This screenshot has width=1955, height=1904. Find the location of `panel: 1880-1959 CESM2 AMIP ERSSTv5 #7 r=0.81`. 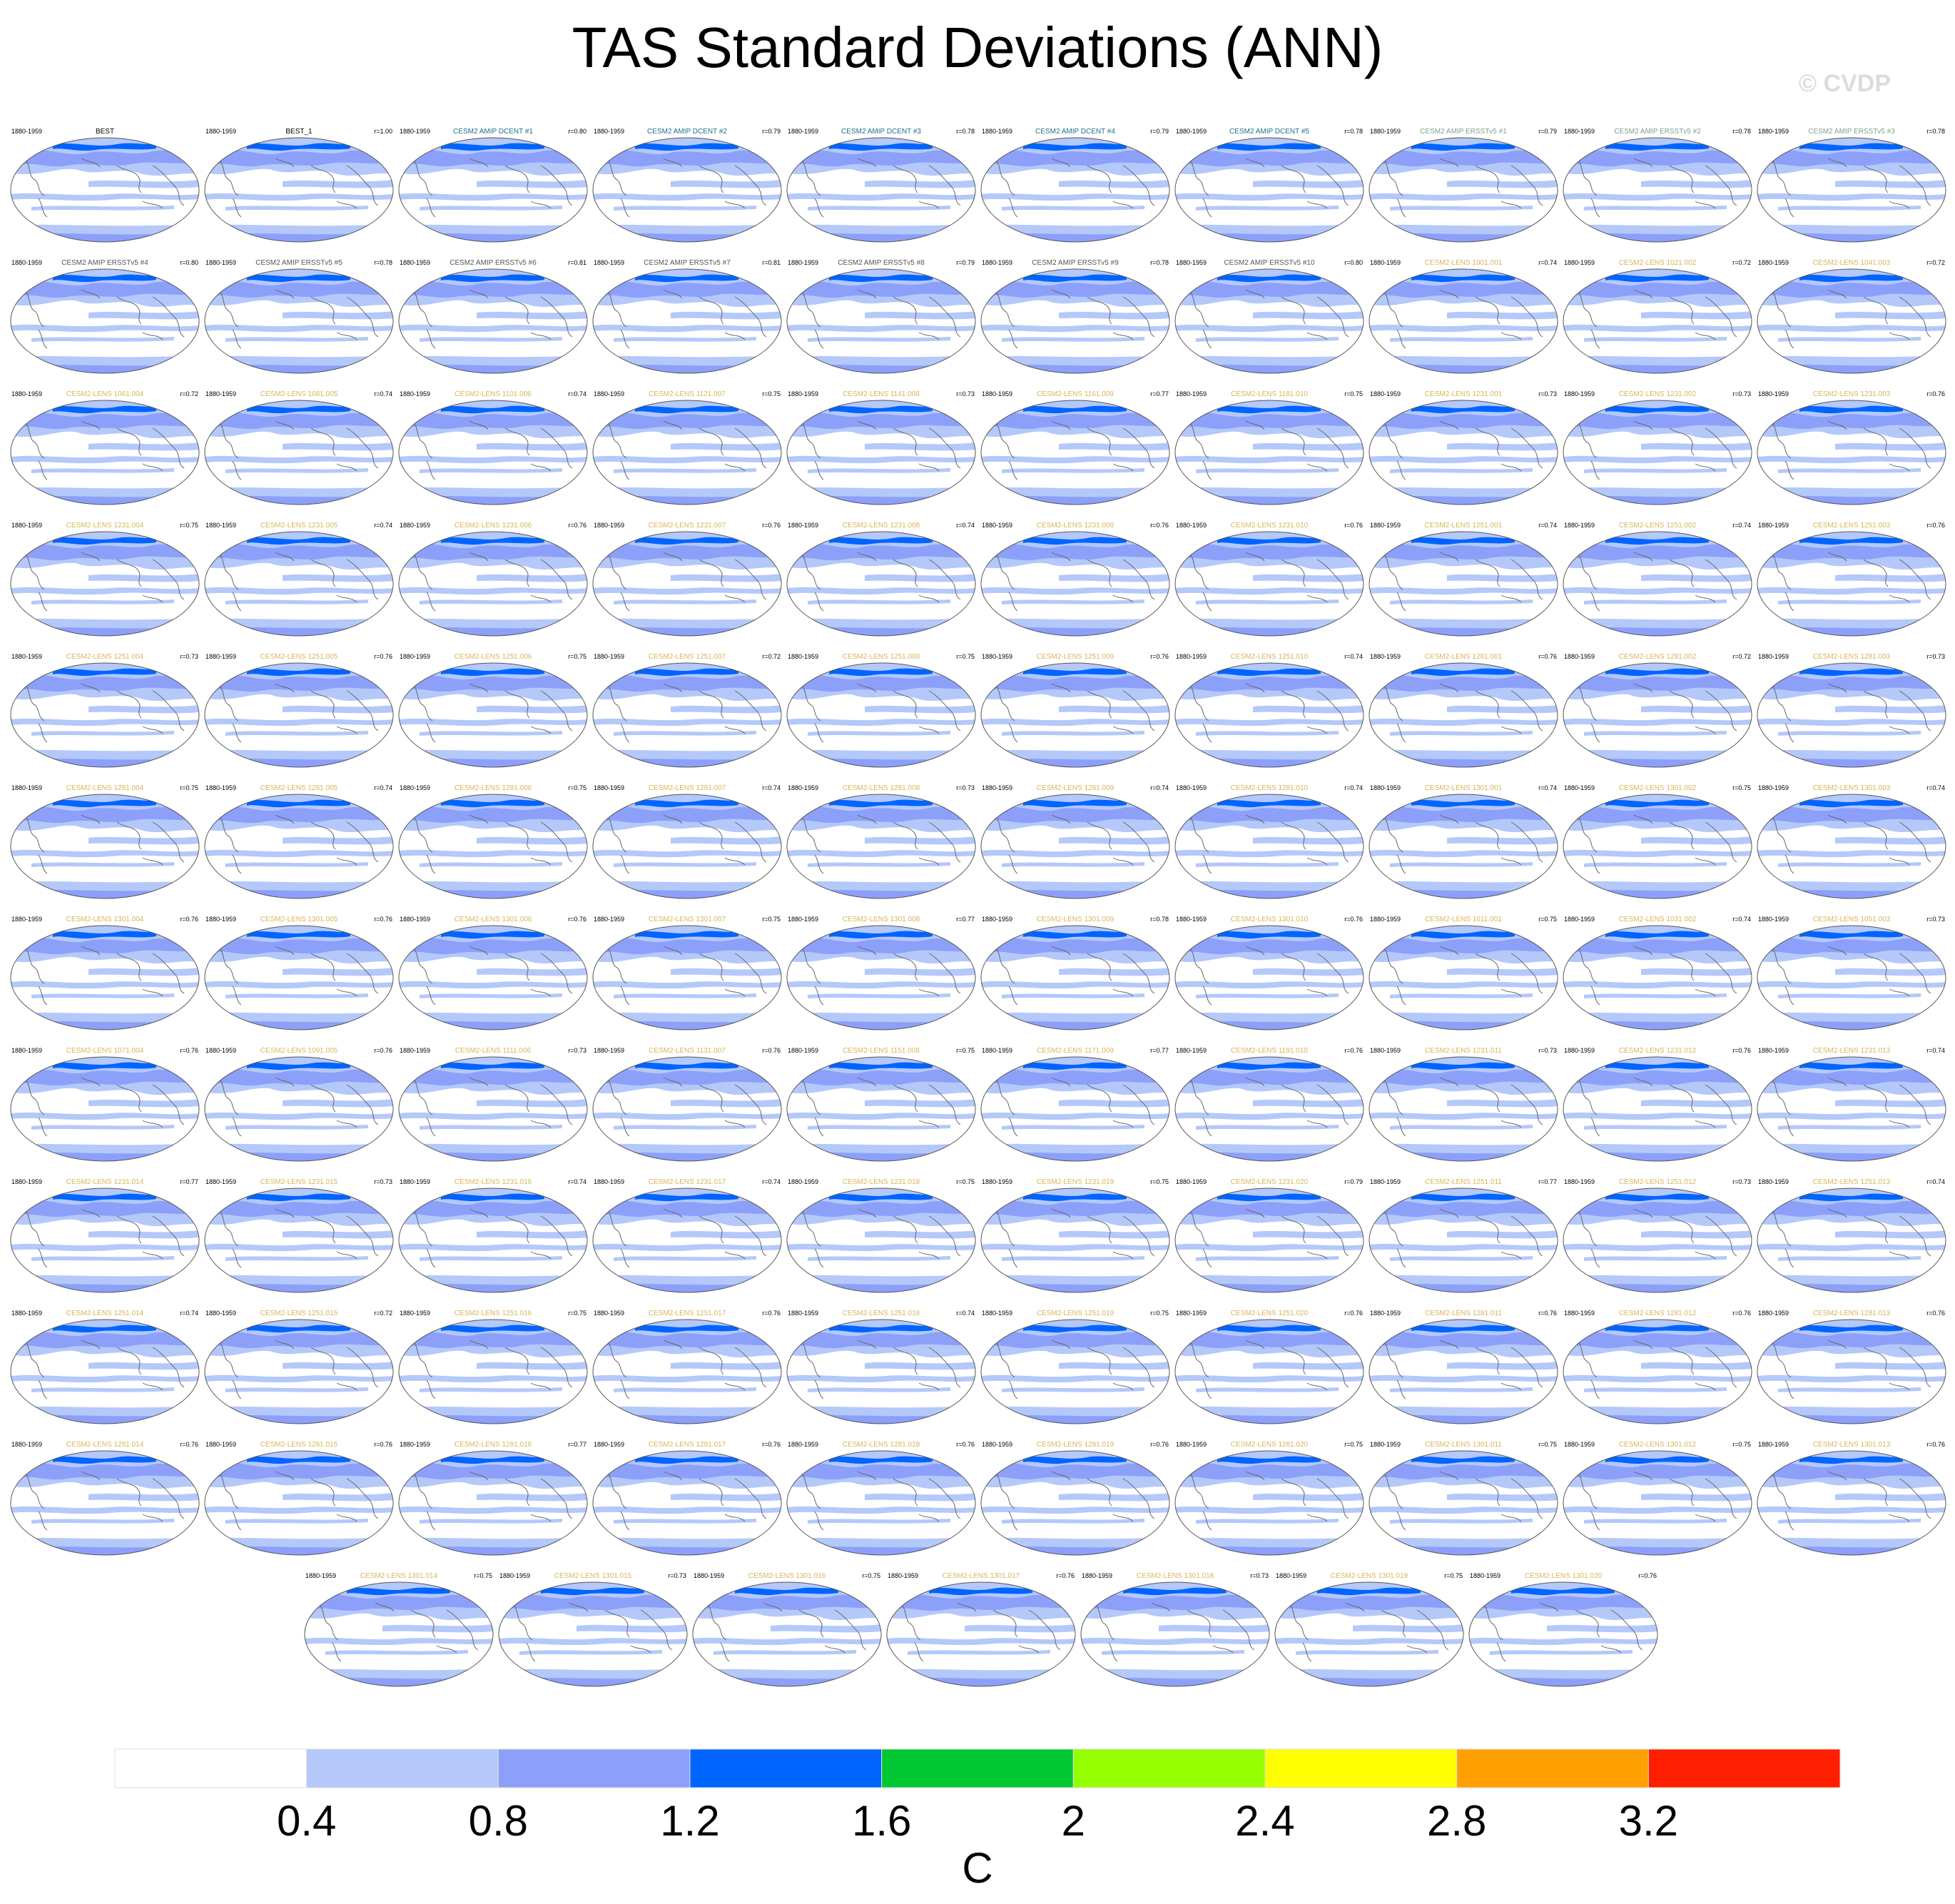

panel: 1880-1959 CESM2 AMIP ERSSTv5 #7 r=0.81 is located at coordinates (687, 316).